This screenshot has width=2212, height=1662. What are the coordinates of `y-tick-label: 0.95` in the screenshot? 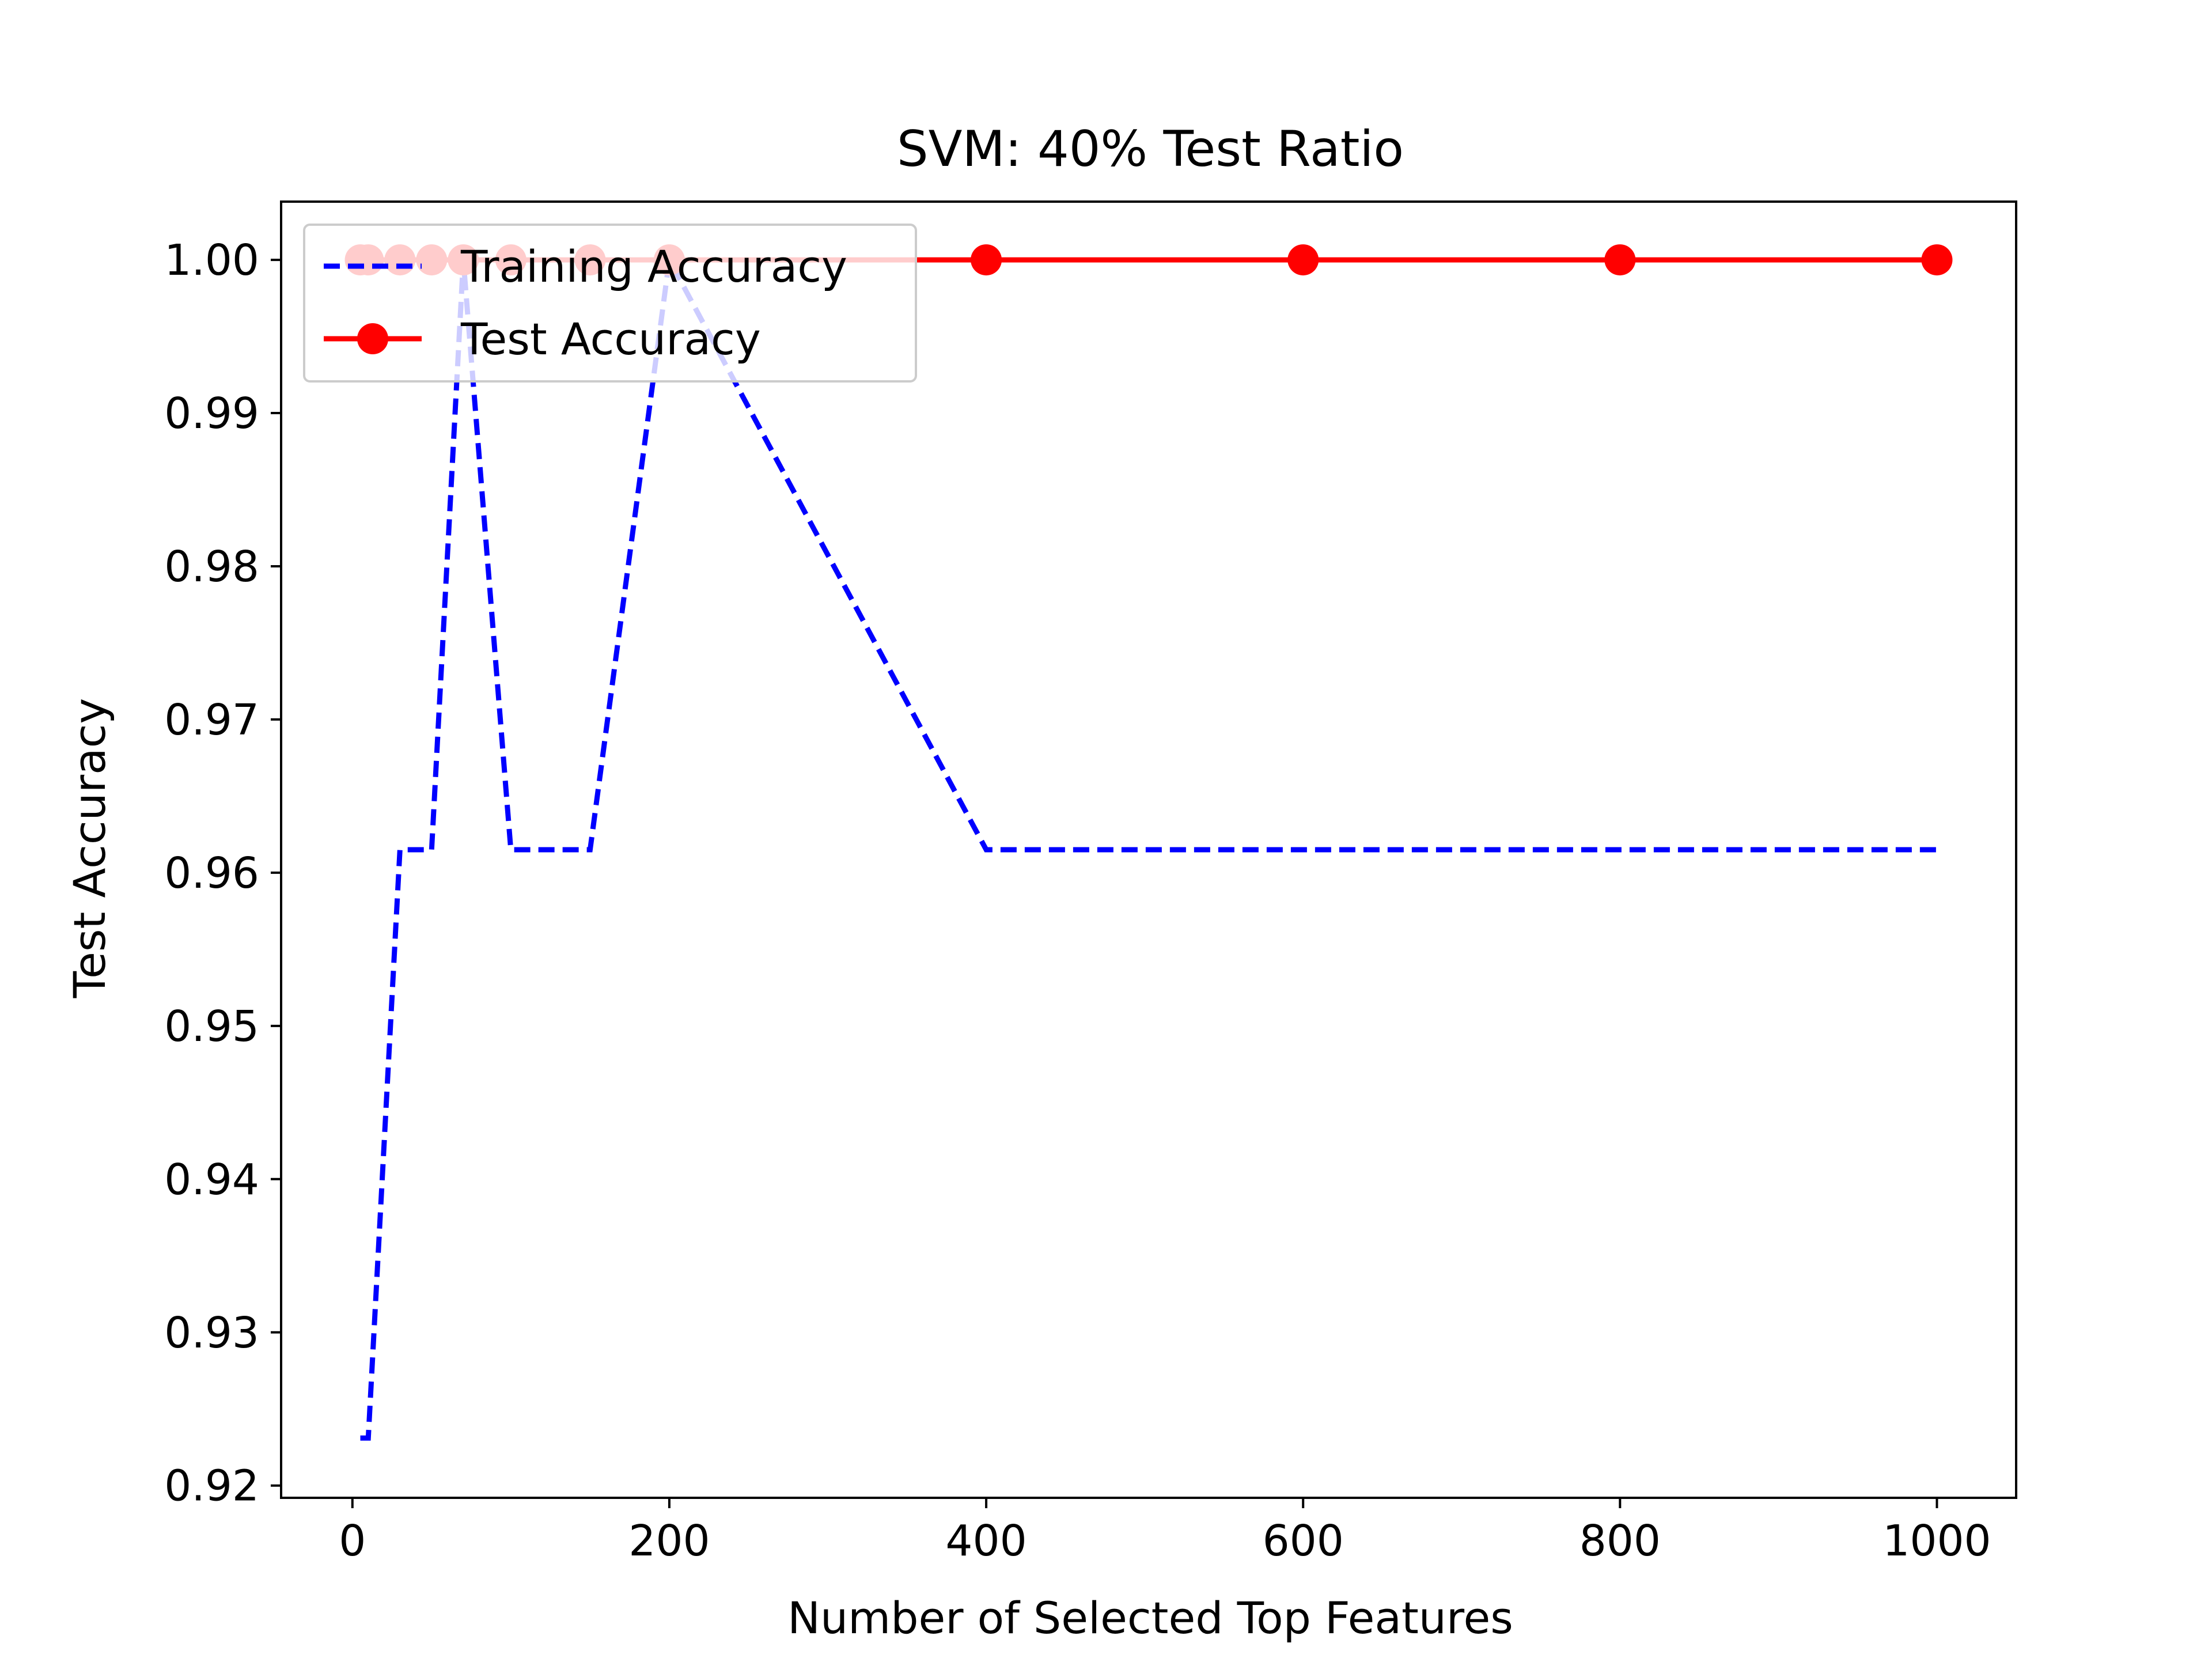 It's located at (211, 1026).